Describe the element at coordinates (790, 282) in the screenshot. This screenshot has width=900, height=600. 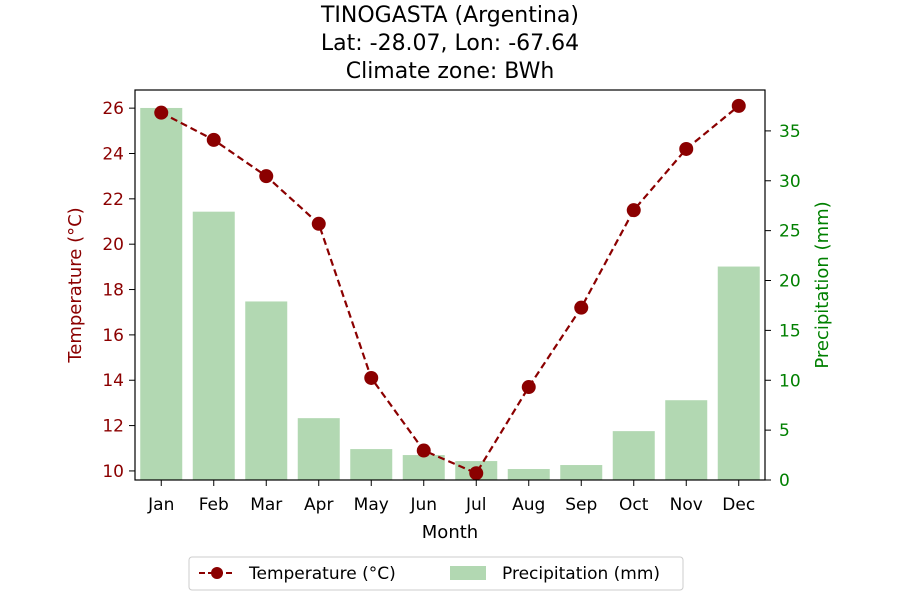
I see `precipitation-tick-label-20: 20` at that location.